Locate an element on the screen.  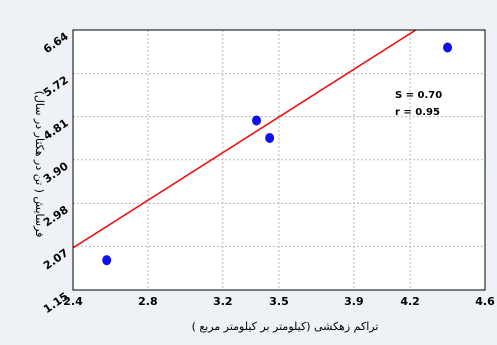
y-axis-title: فرسایش ( تن در هکتار در سال) is located at coordinates (39, 164).